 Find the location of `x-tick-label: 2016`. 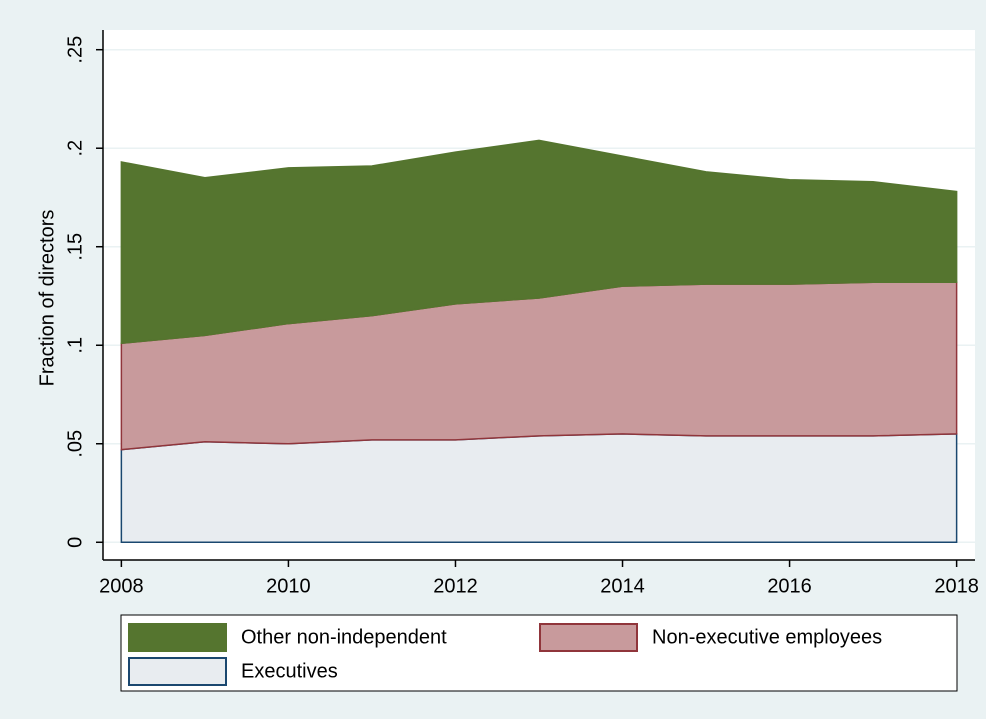

x-tick-label: 2016 is located at coordinates (789, 586).